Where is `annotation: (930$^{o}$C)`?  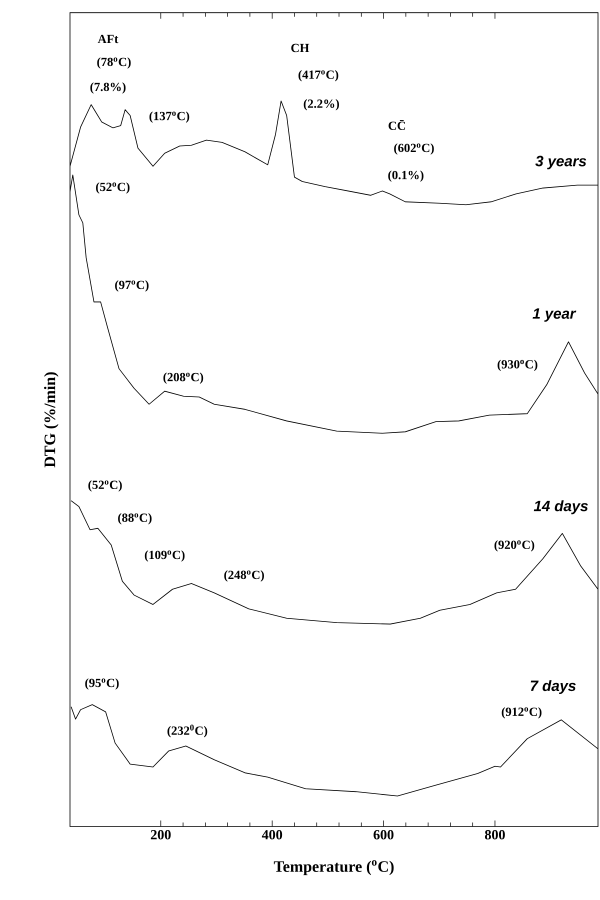 annotation: (930$^{o}$C) is located at coordinates (518, 365).